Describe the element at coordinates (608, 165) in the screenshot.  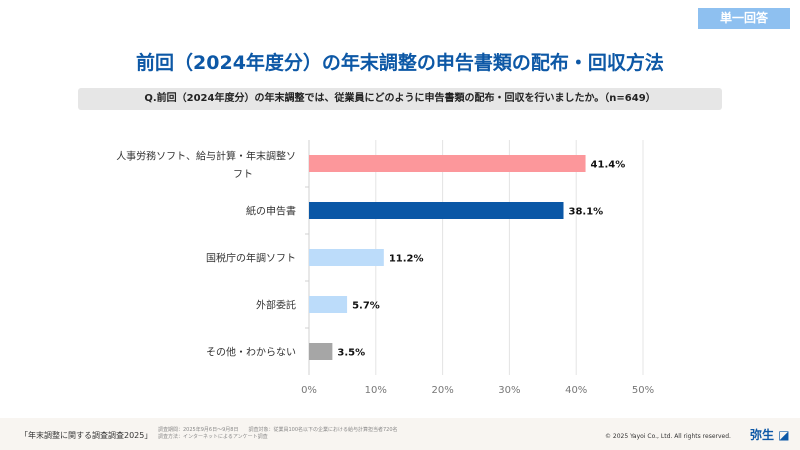
I see `data-label: 41.4%` at that location.